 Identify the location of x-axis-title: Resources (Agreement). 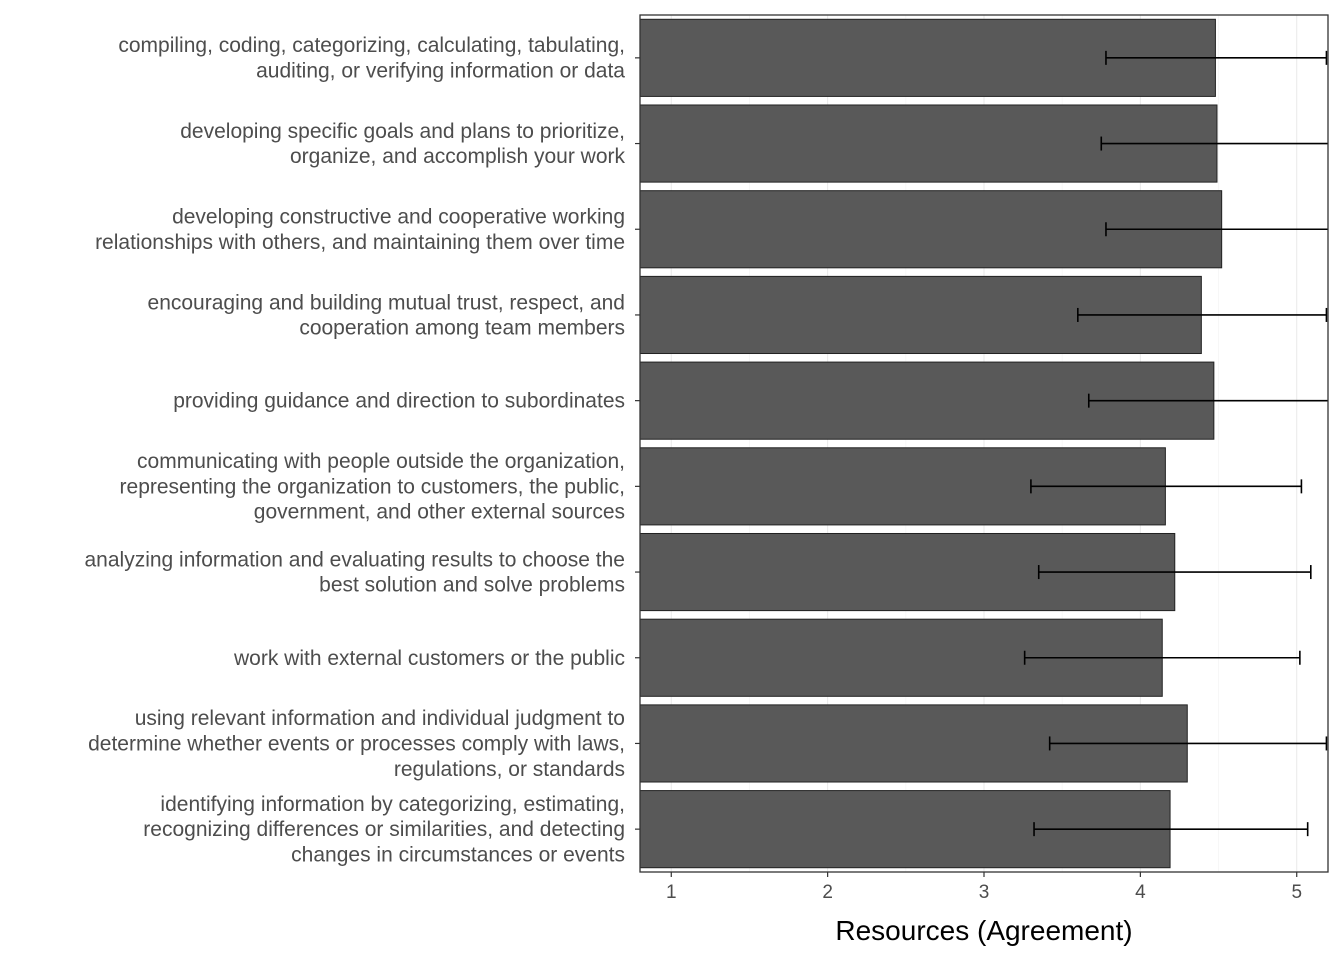
(983, 930).